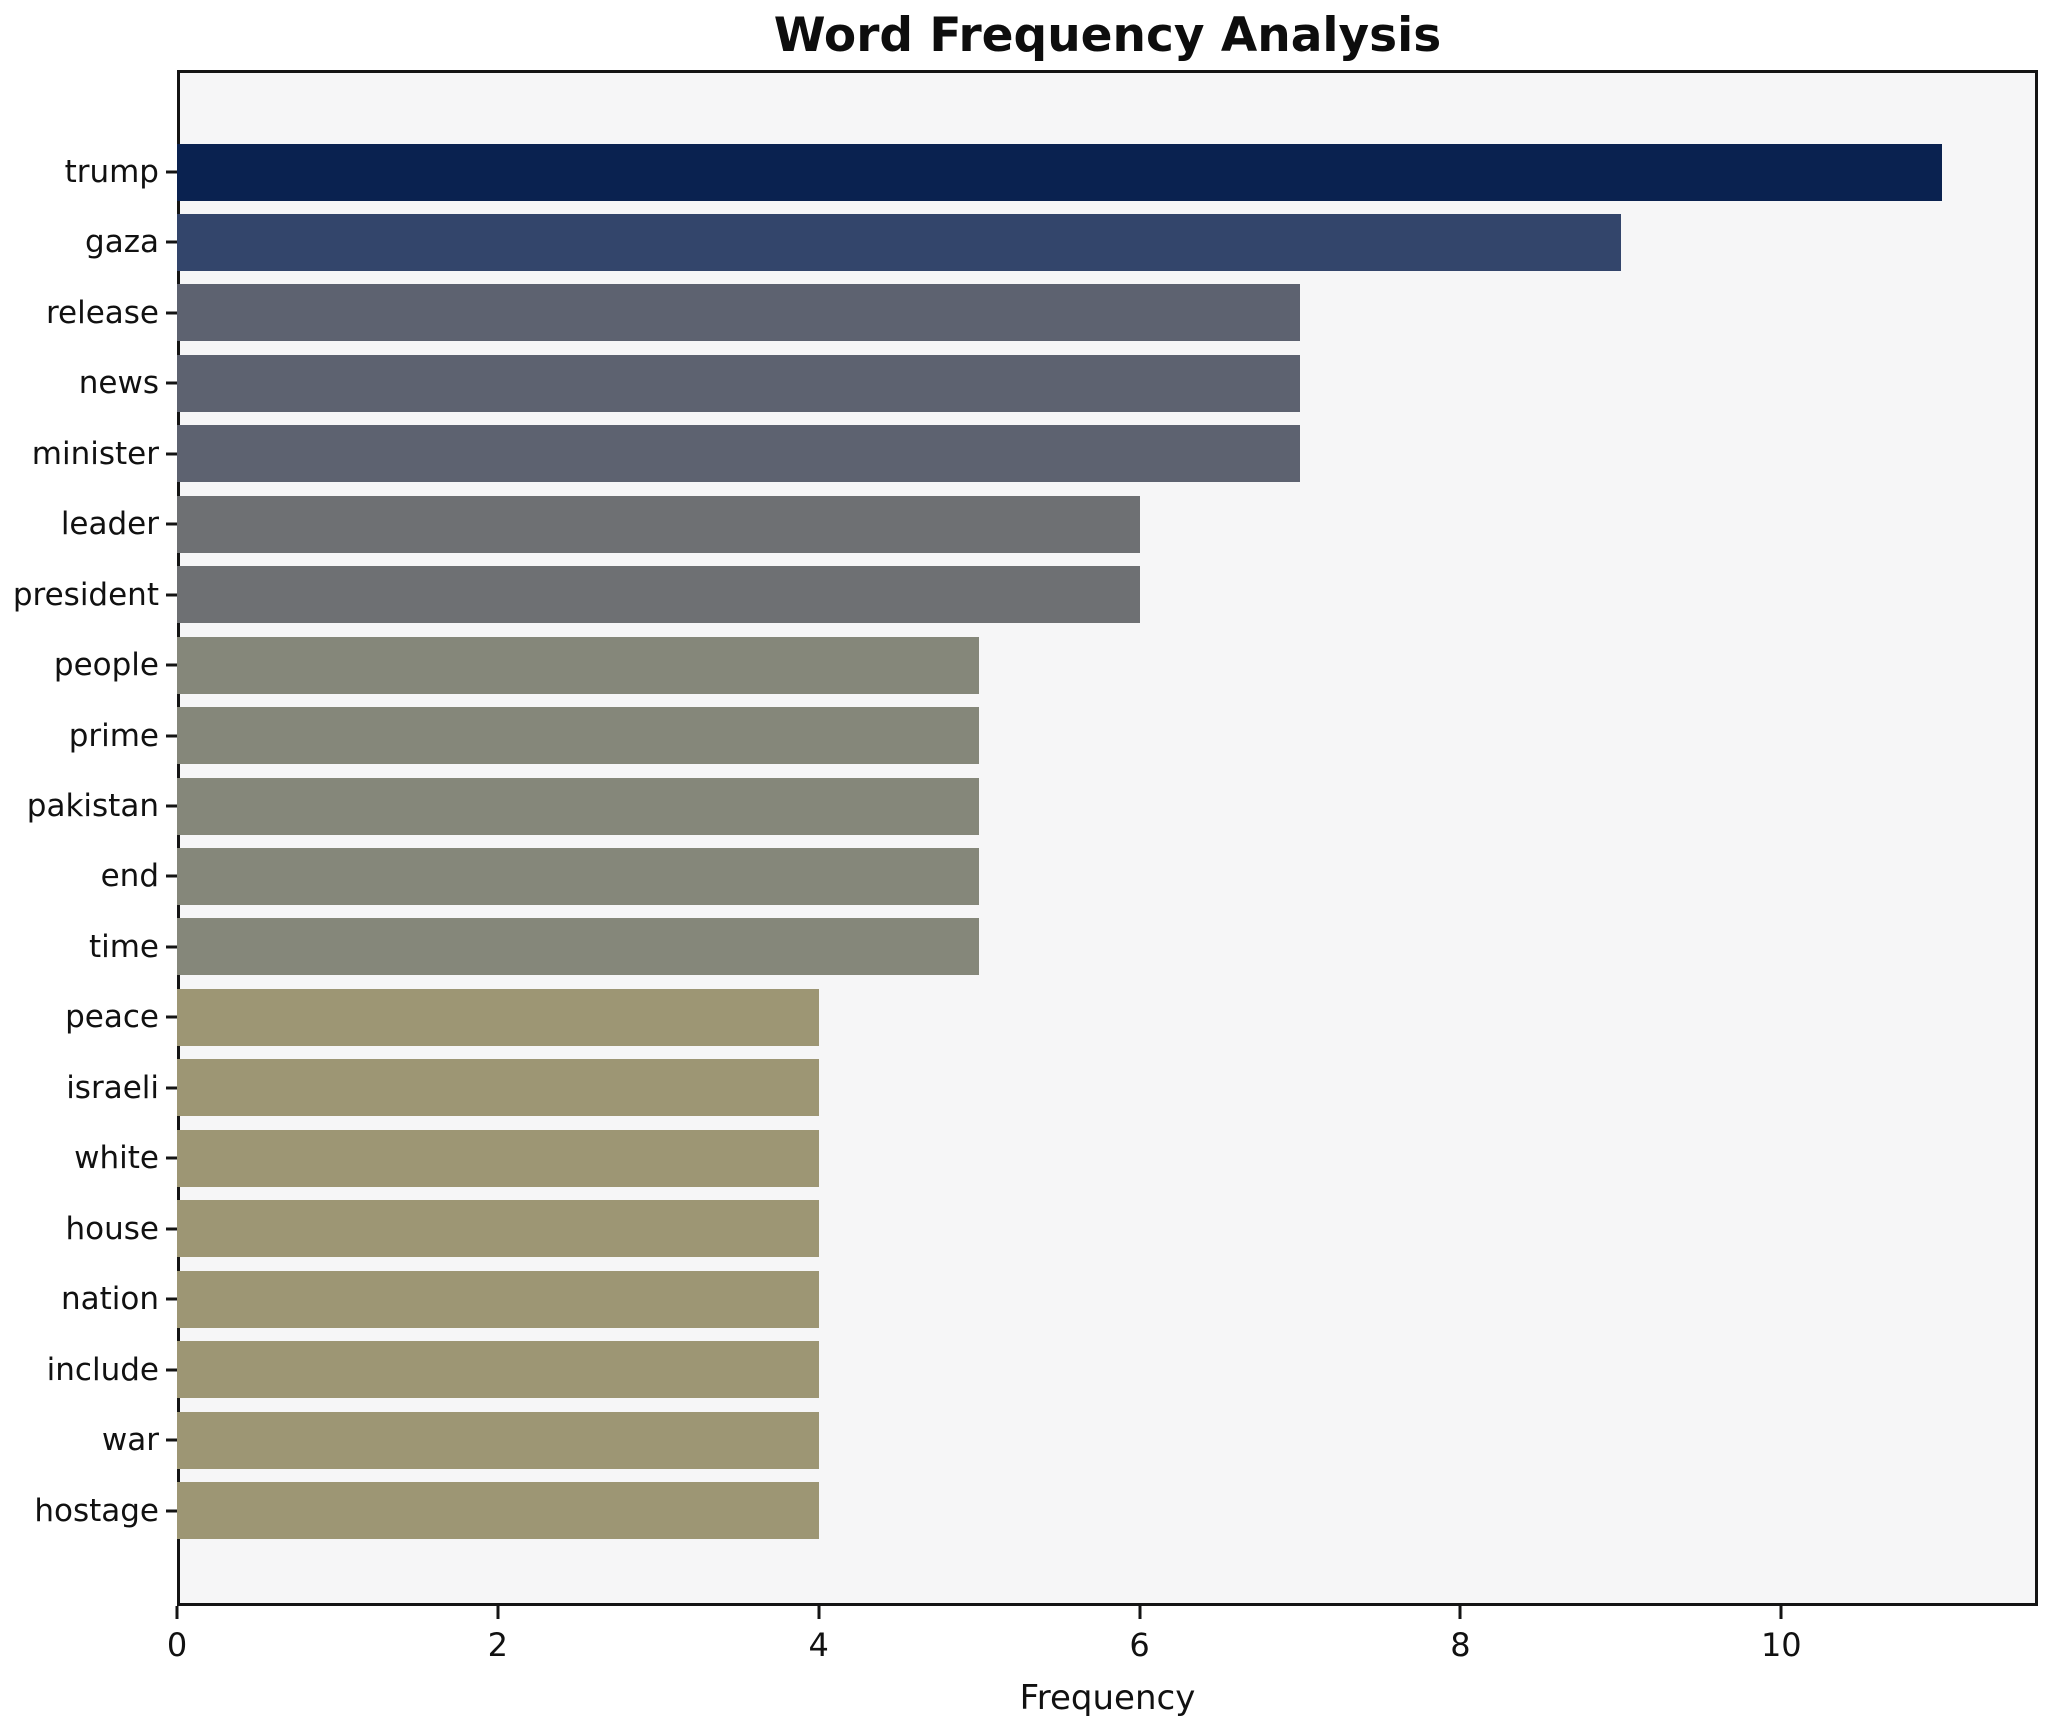 The image size is (2056, 1722). Describe the element at coordinates (498, 1370) in the screenshot. I see `bar-include` at that location.